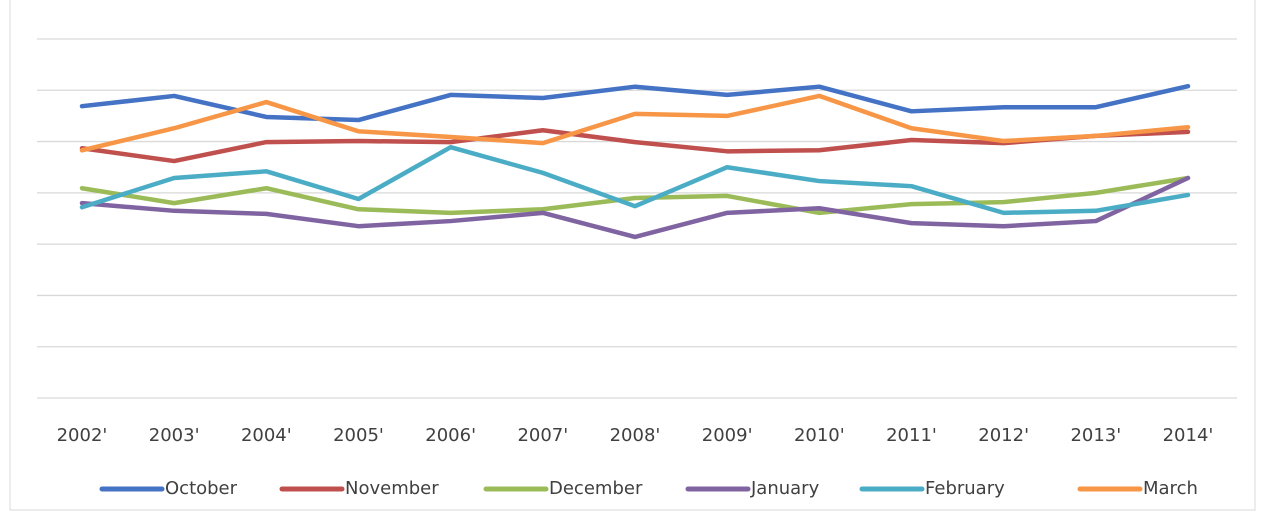 This screenshot has height=525, width=1264. I want to click on x-tick-label: 2007', so click(542, 435).